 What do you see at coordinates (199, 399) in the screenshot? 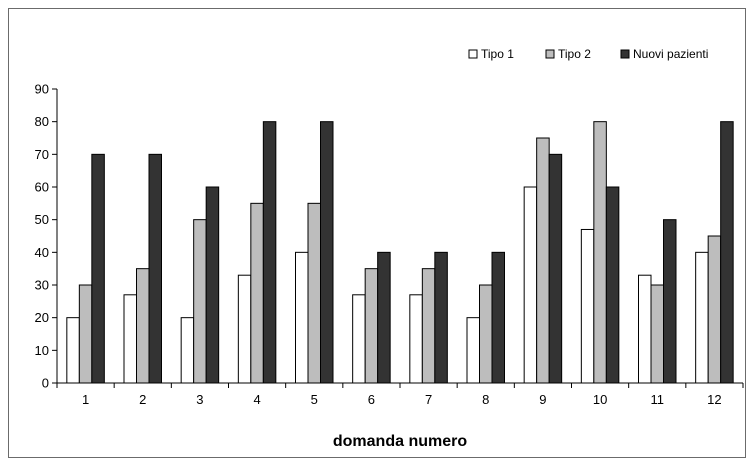
I see `x-tick-label: 3` at bounding box center [199, 399].